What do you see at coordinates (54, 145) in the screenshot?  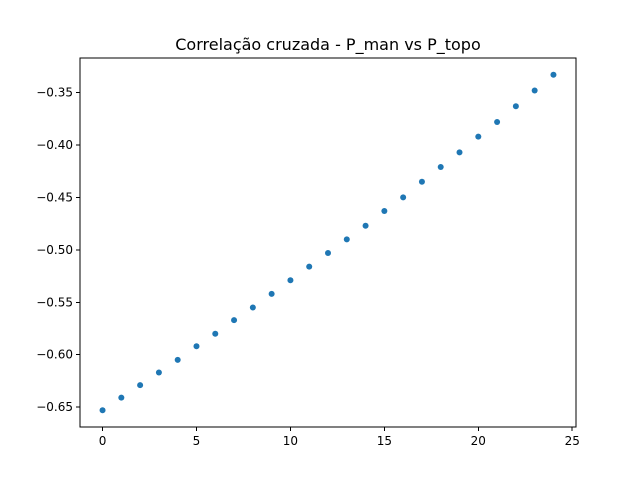 I see `y-tick-label: −0.40` at bounding box center [54, 145].